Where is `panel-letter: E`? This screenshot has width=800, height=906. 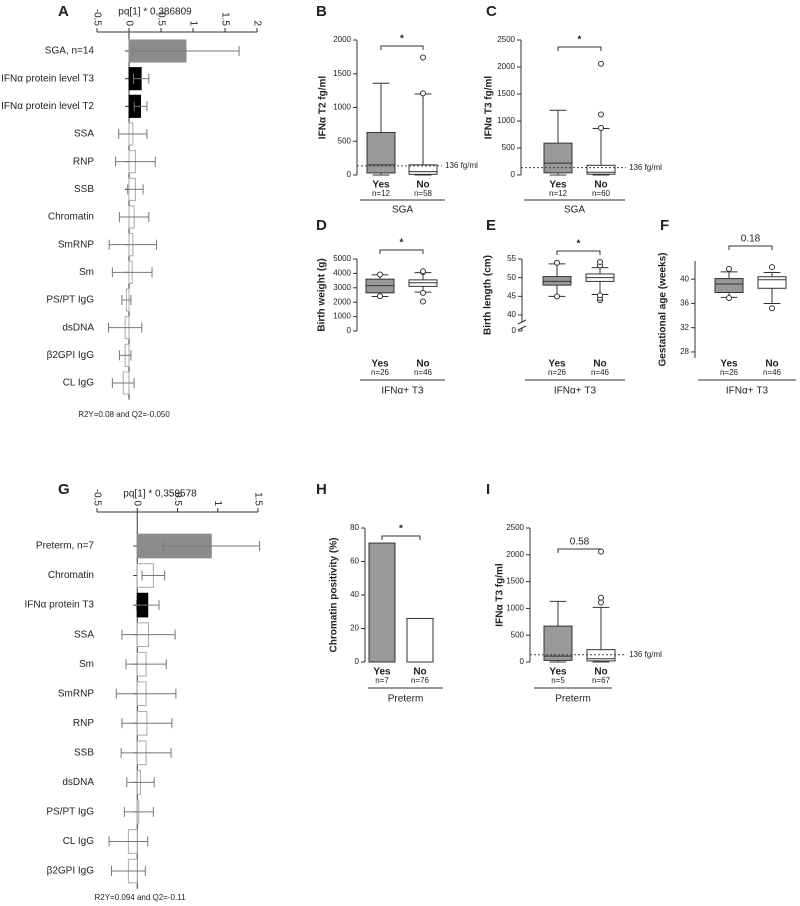
panel-letter: E is located at coordinates (491, 225).